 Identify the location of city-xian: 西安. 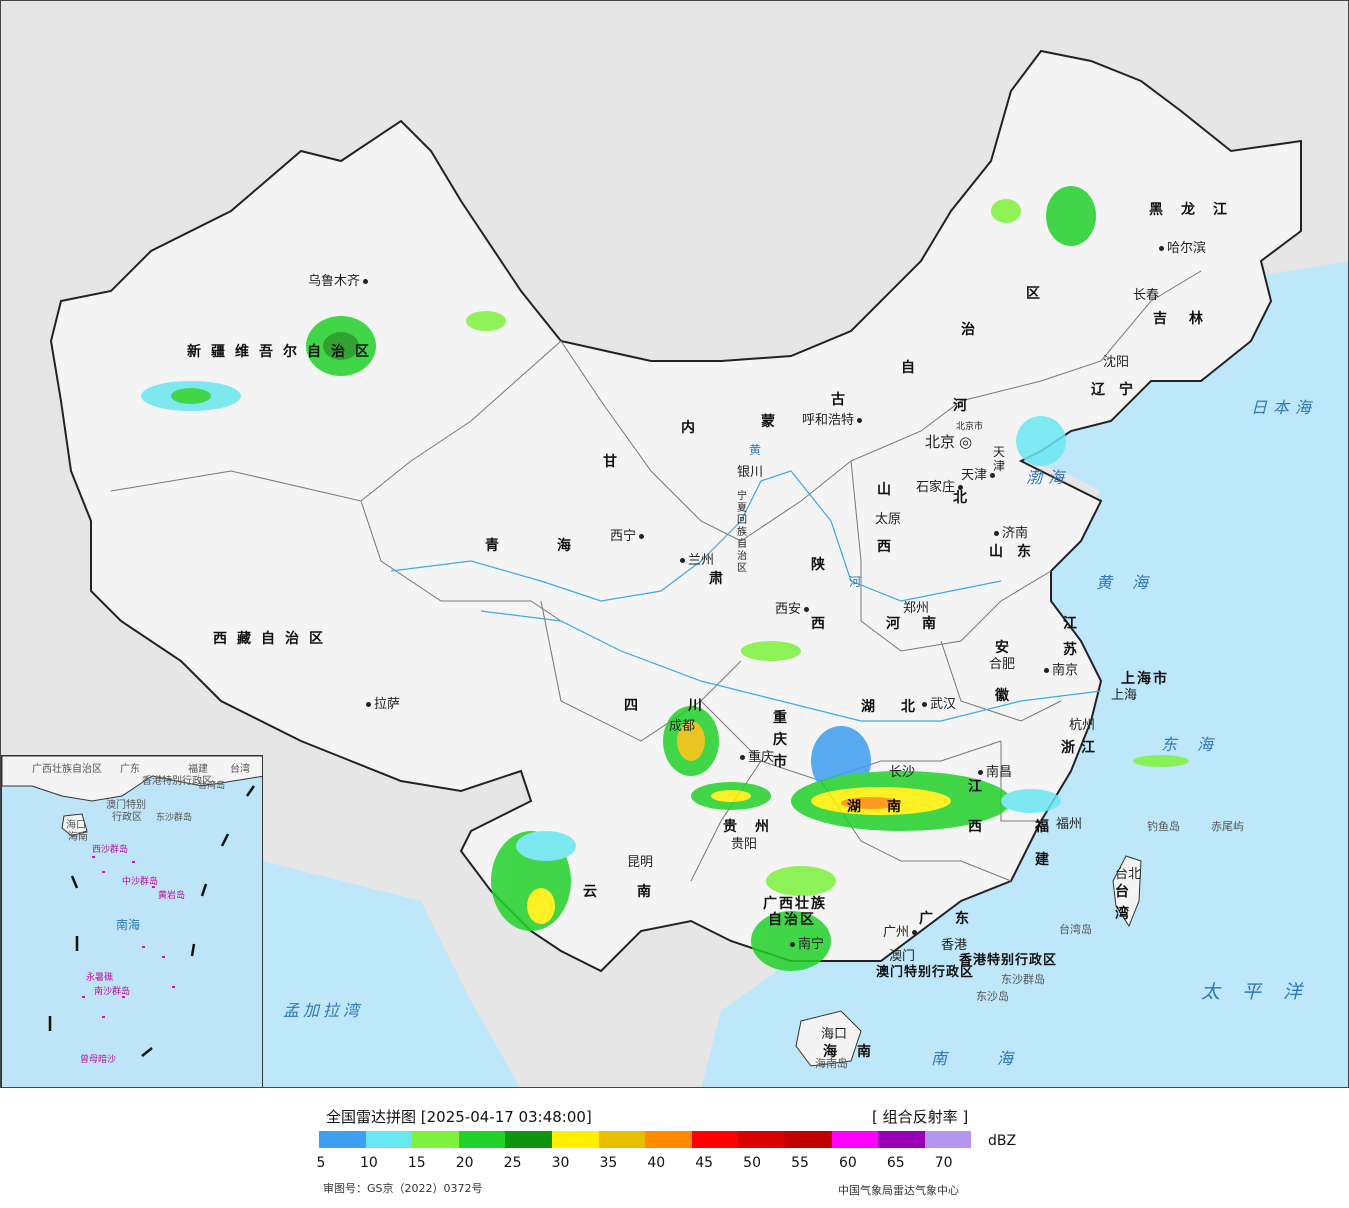
(793, 607).